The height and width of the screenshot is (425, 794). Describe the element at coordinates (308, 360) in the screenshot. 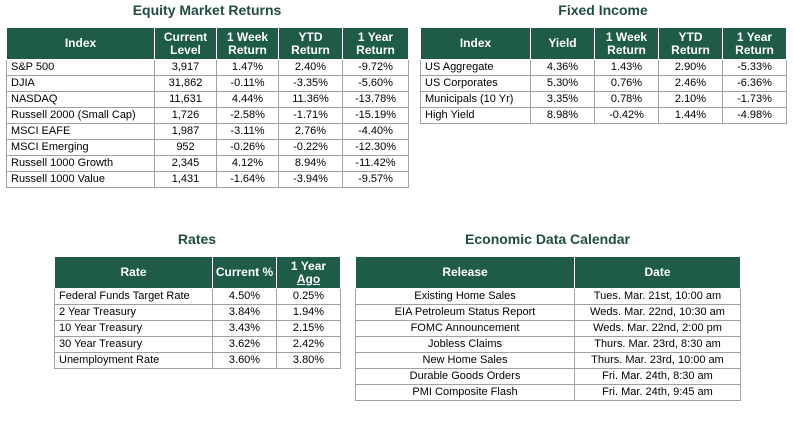

I see `table-cell: 3.80%` at that location.